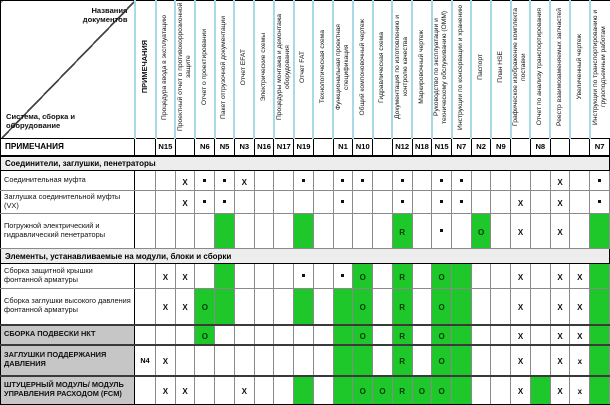 The image size is (610, 405). What do you see at coordinates (67, 359) in the screenshot?
I see `row-label: ЗАГЛУШКИ ПОДДЕРЖАНИЯ ДАВЛЕНИЯ` at bounding box center [67, 359].